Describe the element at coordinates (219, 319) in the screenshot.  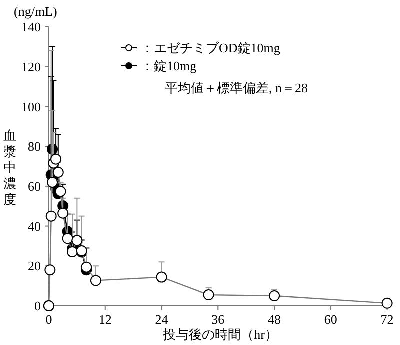
I see `x-tick-label: 36` at that location.